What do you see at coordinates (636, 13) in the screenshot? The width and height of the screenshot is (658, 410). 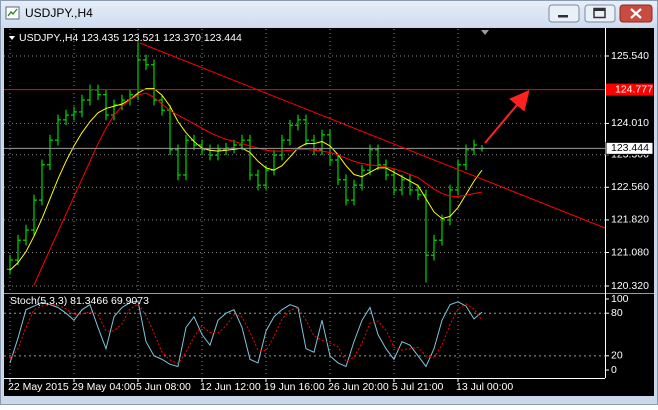 I see `close-button` at bounding box center [636, 13].